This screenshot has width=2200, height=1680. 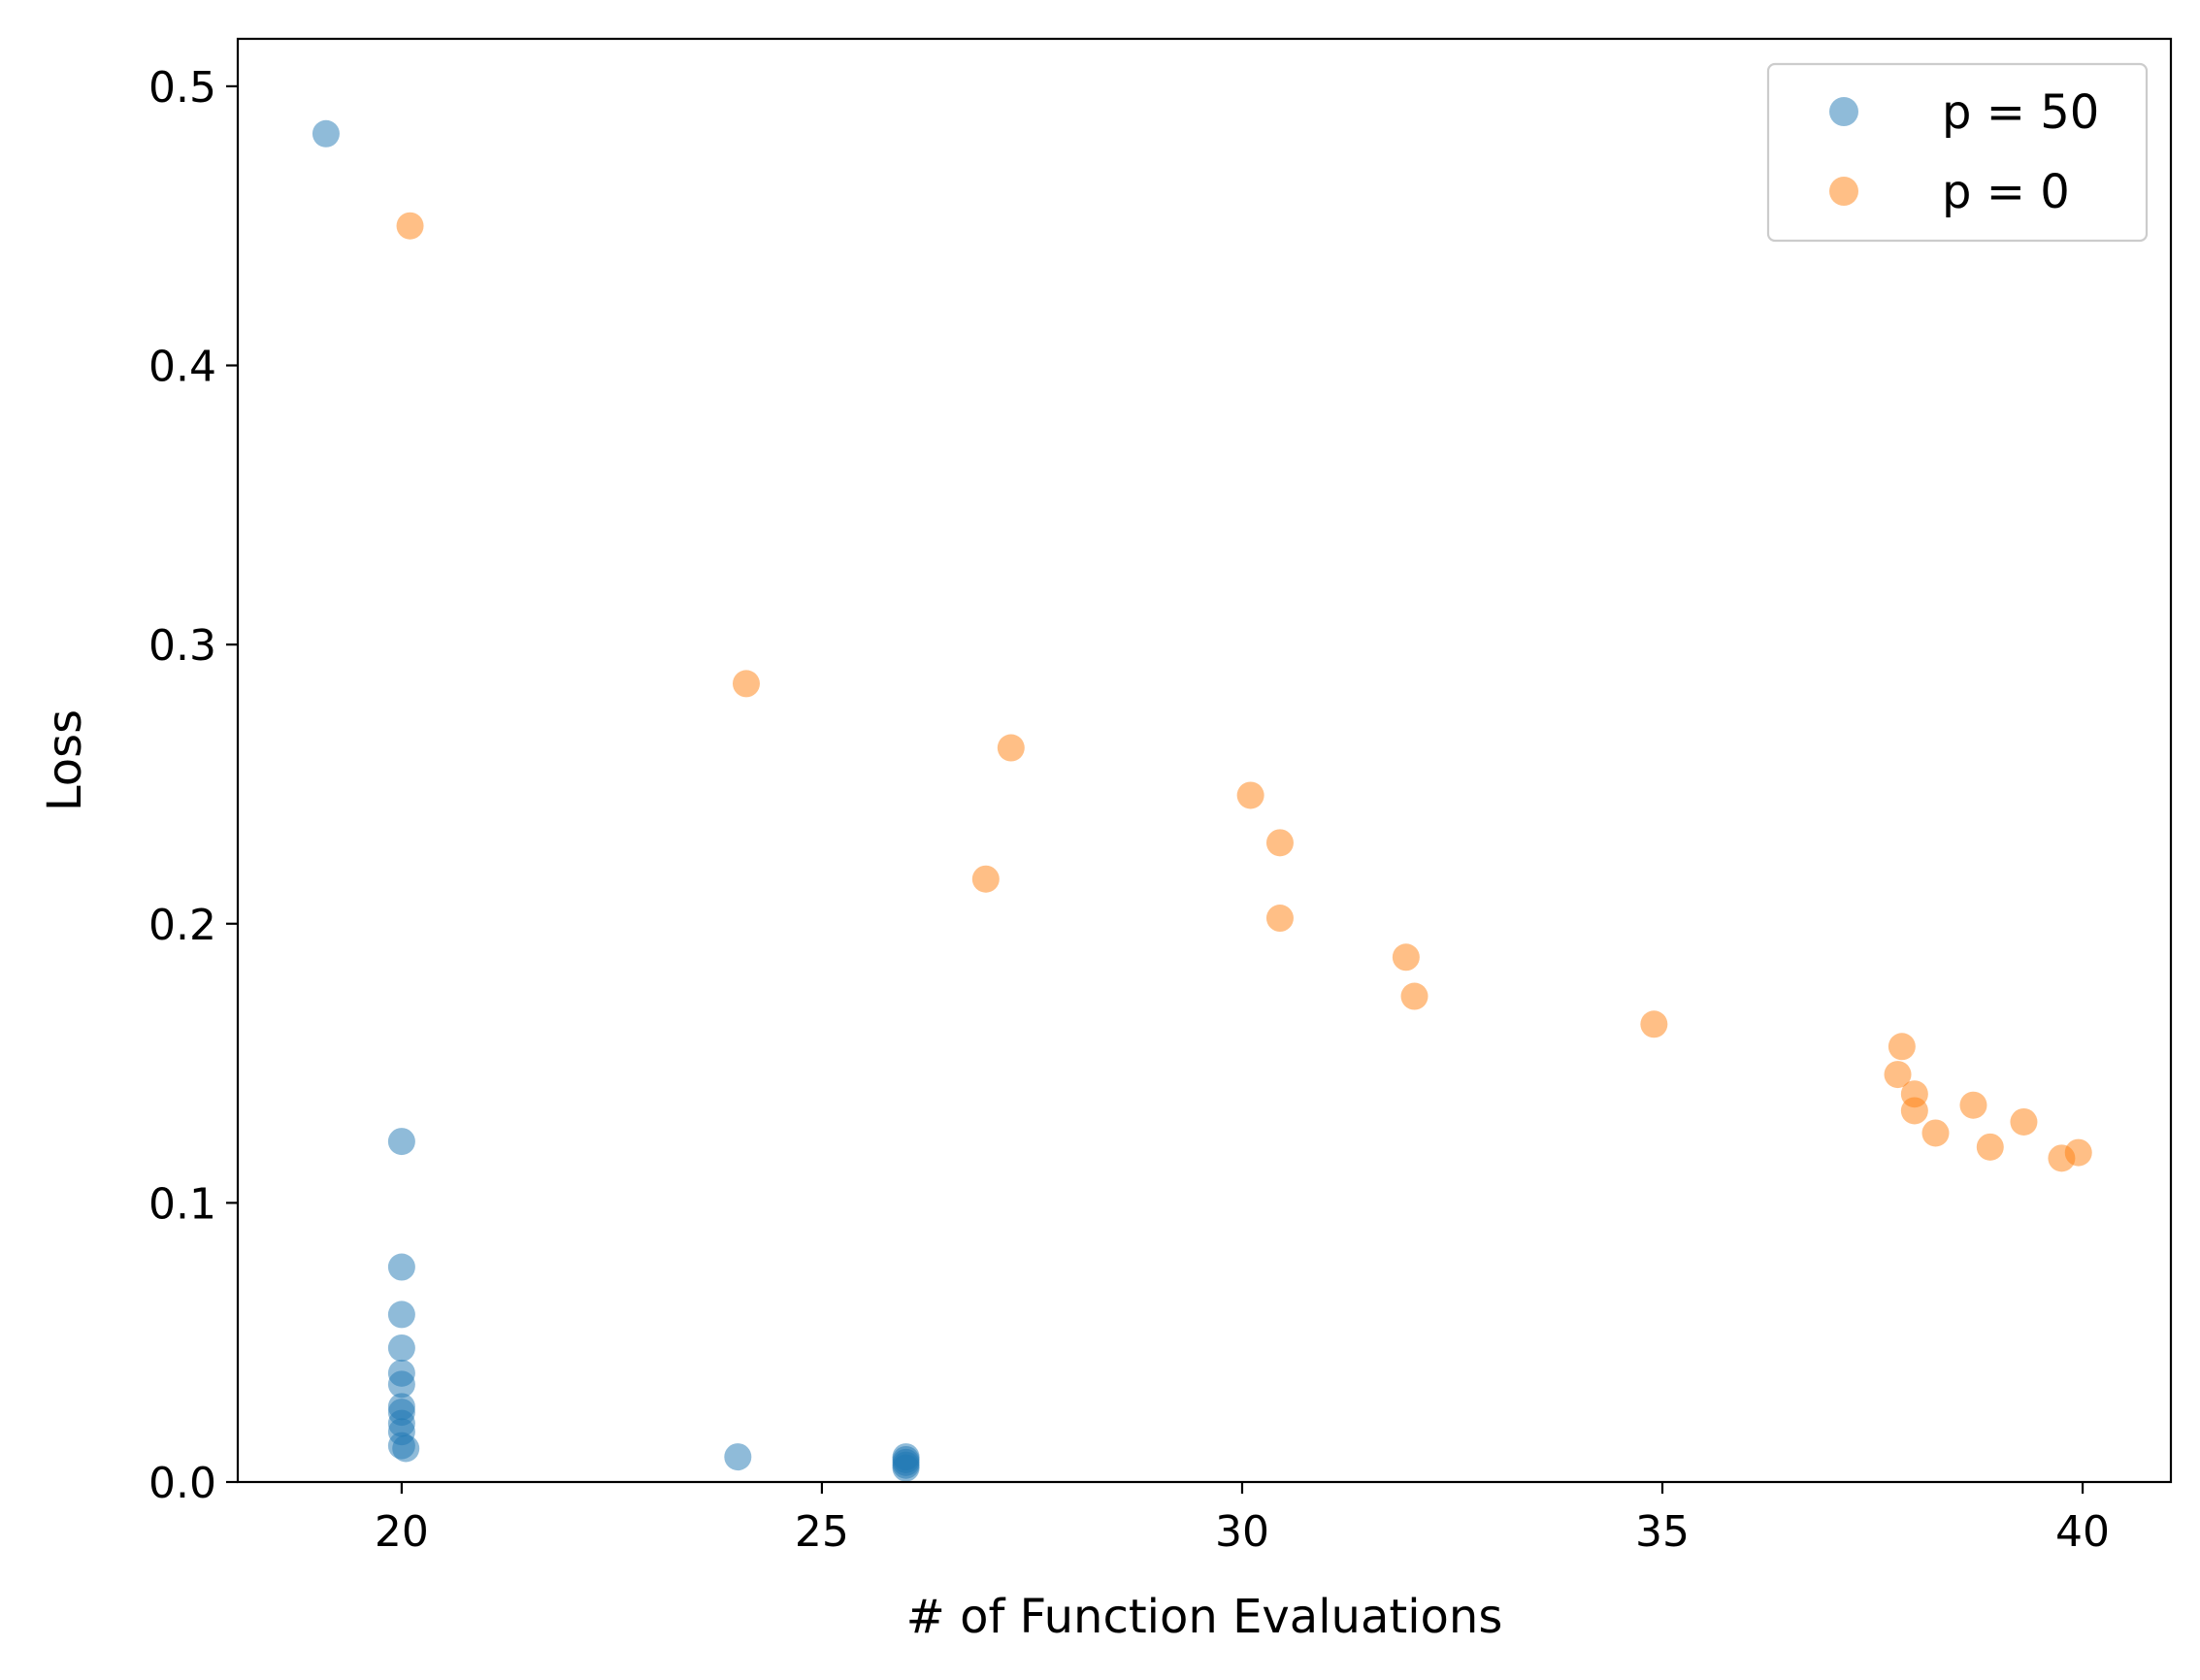 I want to click on x-tick-label: 40, so click(x=2082, y=1532).